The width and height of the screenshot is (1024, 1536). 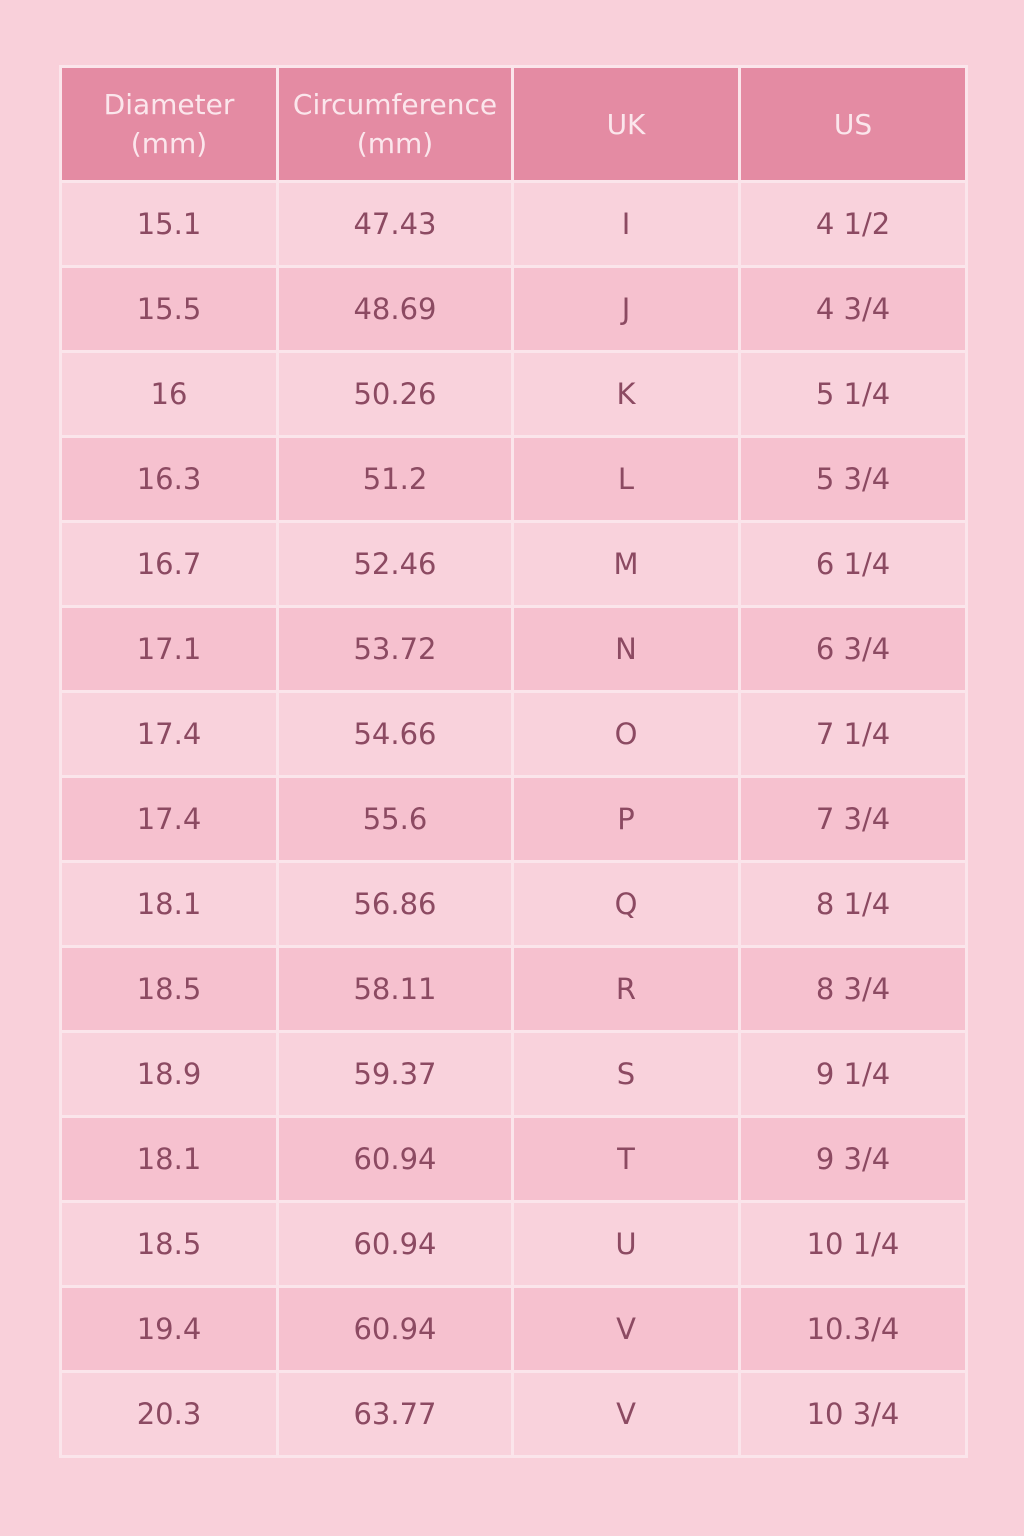 What do you see at coordinates (169, 479) in the screenshot?
I see `table-cell: 16.3` at bounding box center [169, 479].